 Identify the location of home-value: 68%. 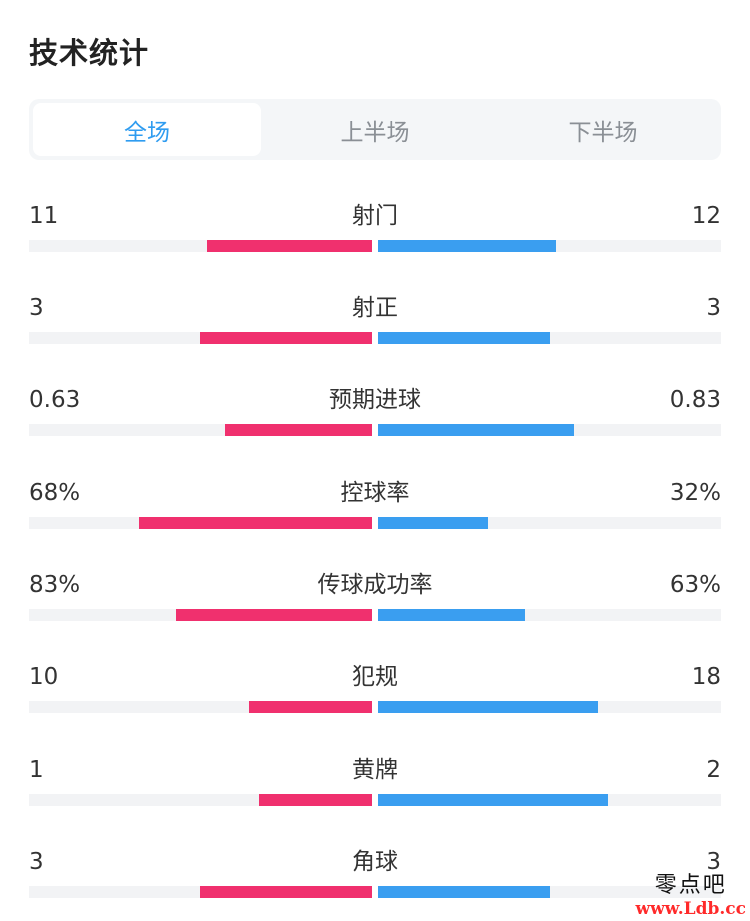
(55, 493).